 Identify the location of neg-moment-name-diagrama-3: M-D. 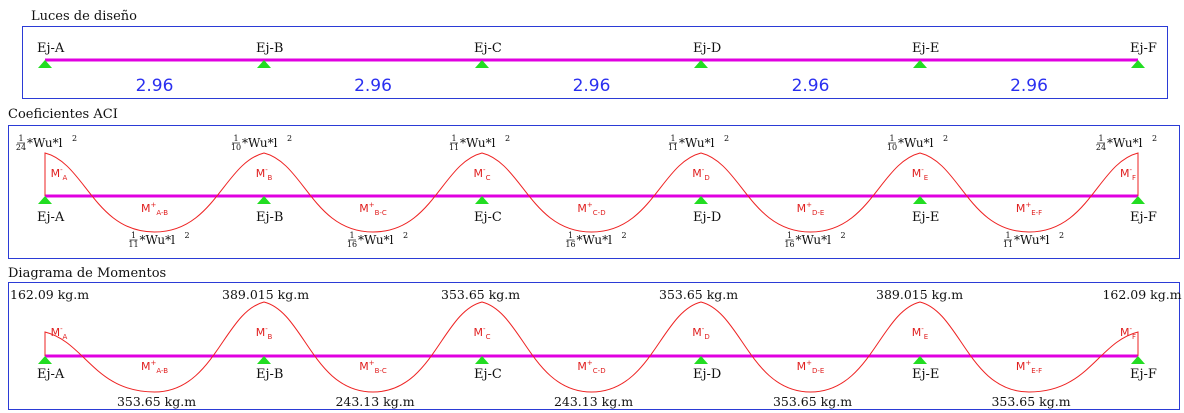
(700, 333).